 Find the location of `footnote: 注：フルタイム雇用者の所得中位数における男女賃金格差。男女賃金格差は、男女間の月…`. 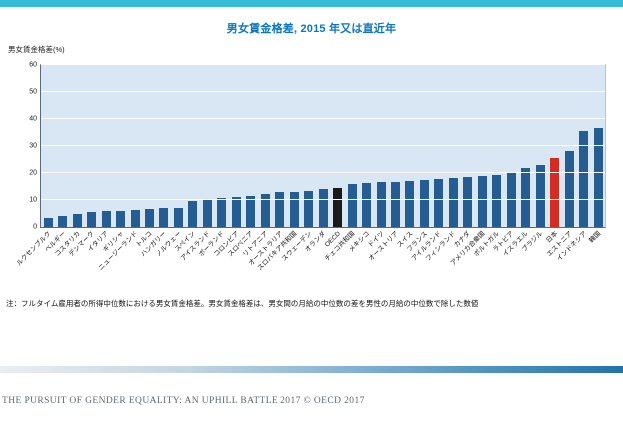

footnote: 注：フルタイム雇用者の所得中位数における男女賃金格差。男女賃金格差は、男女間の月… is located at coordinates (242, 303).